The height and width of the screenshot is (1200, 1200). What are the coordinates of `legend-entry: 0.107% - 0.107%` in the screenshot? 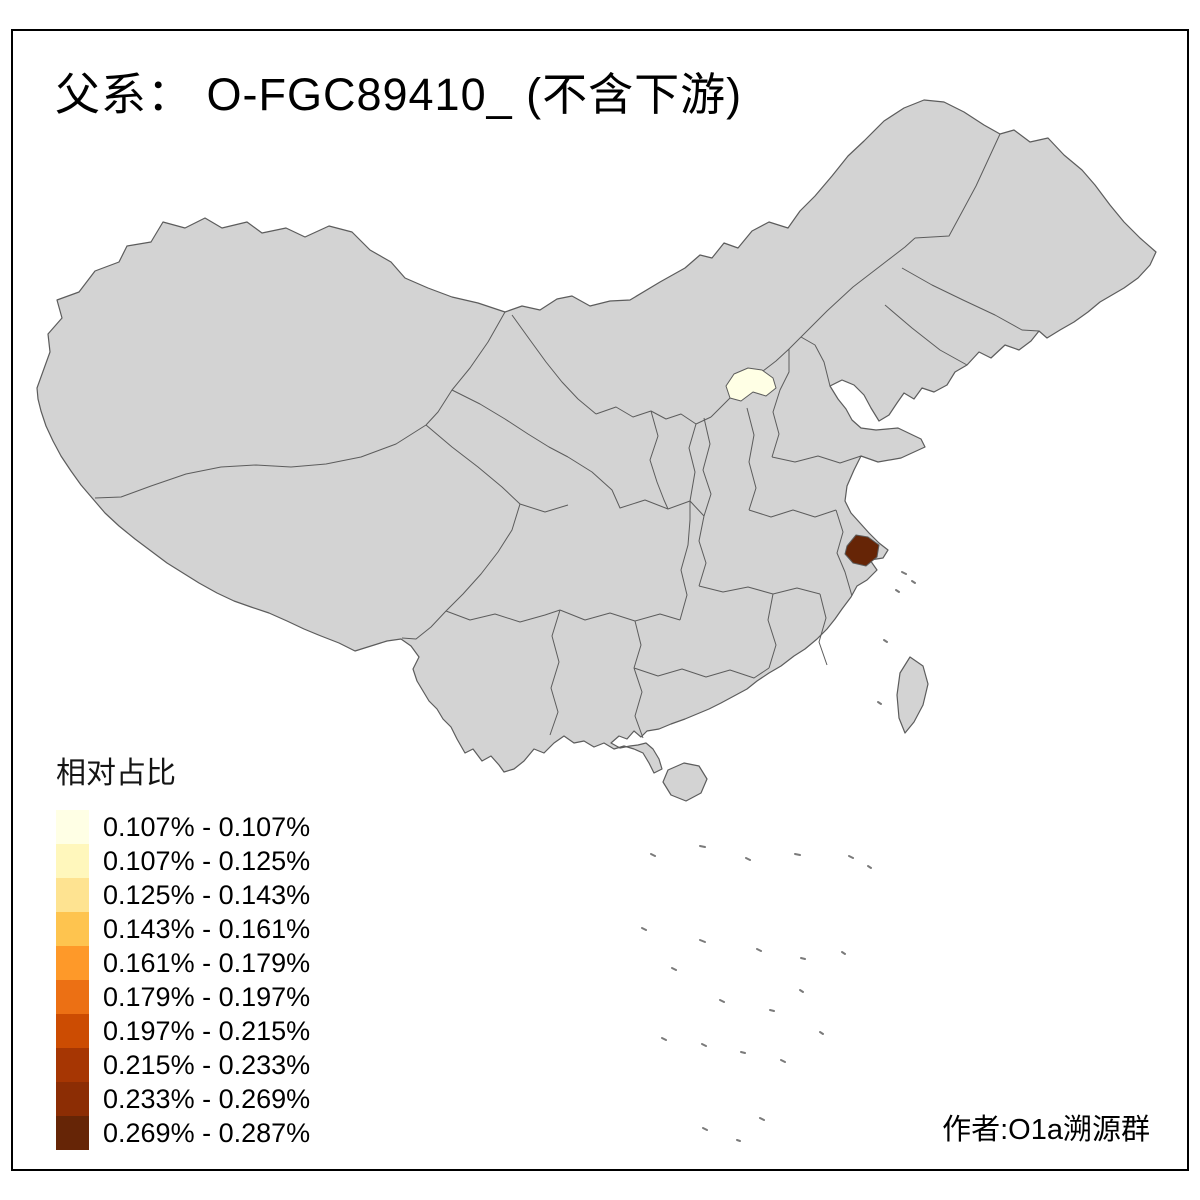 It's located at (183, 827).